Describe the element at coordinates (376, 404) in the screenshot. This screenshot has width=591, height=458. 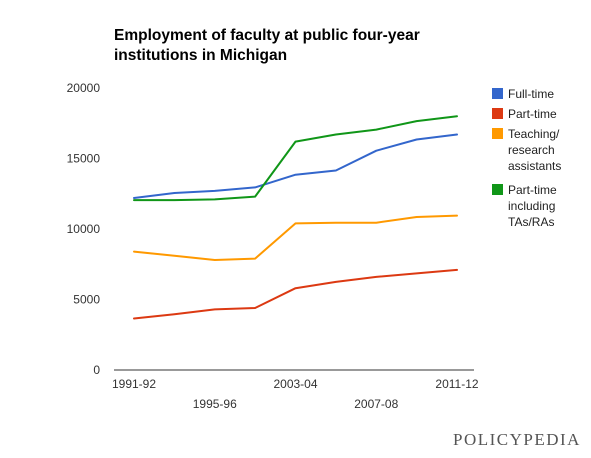
I see `x-tick-label: 2007-08` at that location.